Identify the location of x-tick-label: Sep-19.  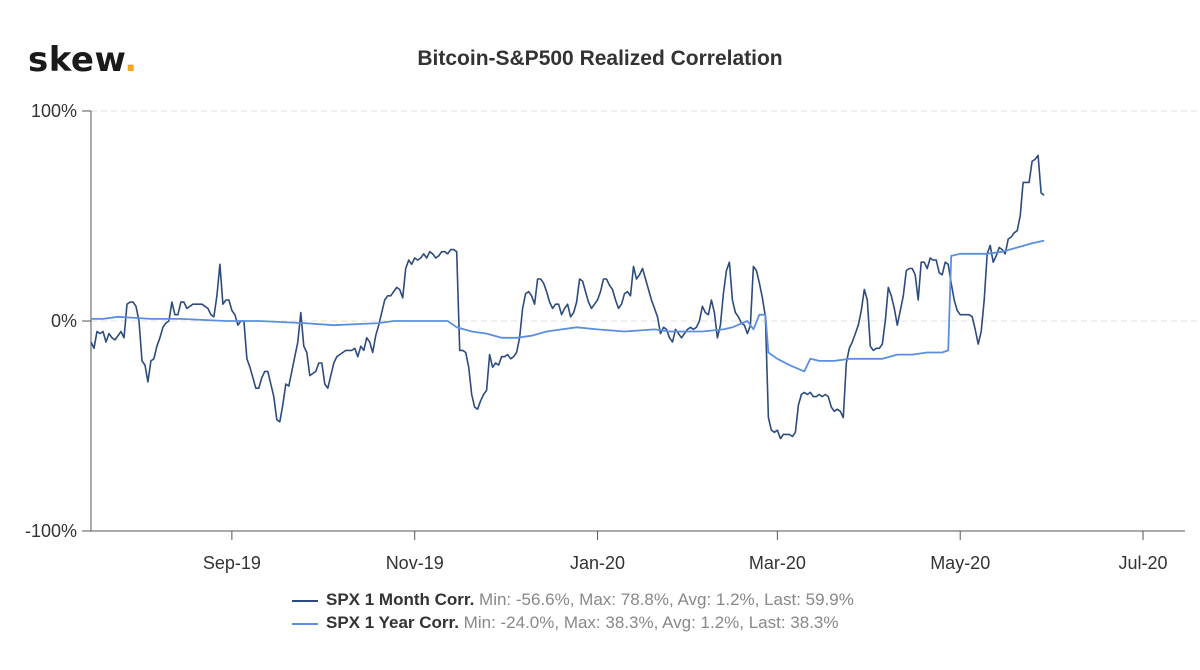
(232, 563).